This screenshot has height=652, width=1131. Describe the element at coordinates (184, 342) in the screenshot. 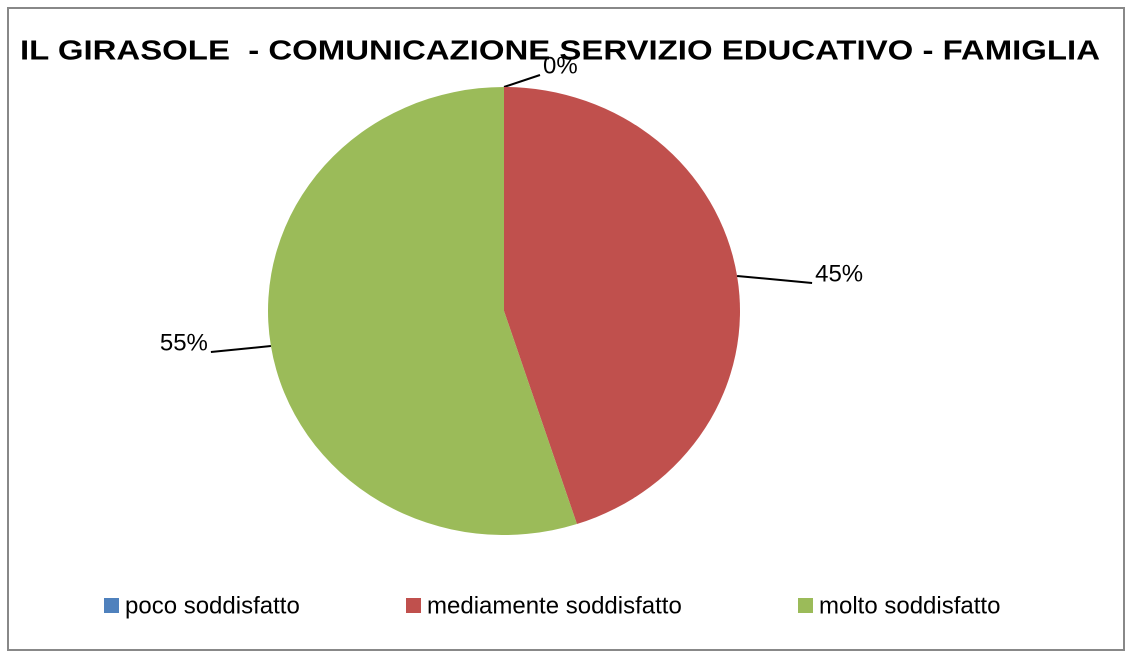

I see `data-label: 55%` at that location.